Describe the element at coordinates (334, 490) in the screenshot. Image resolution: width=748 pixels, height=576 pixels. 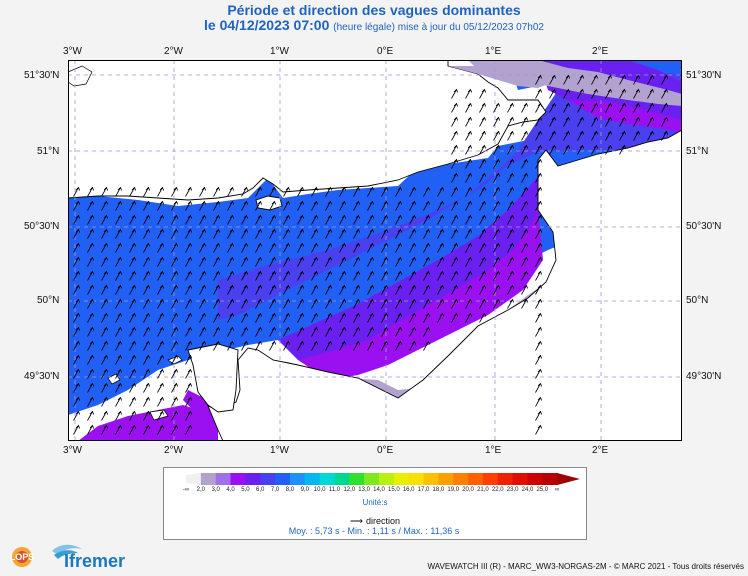
I see `legend-tick-label: 11,0` at that location.